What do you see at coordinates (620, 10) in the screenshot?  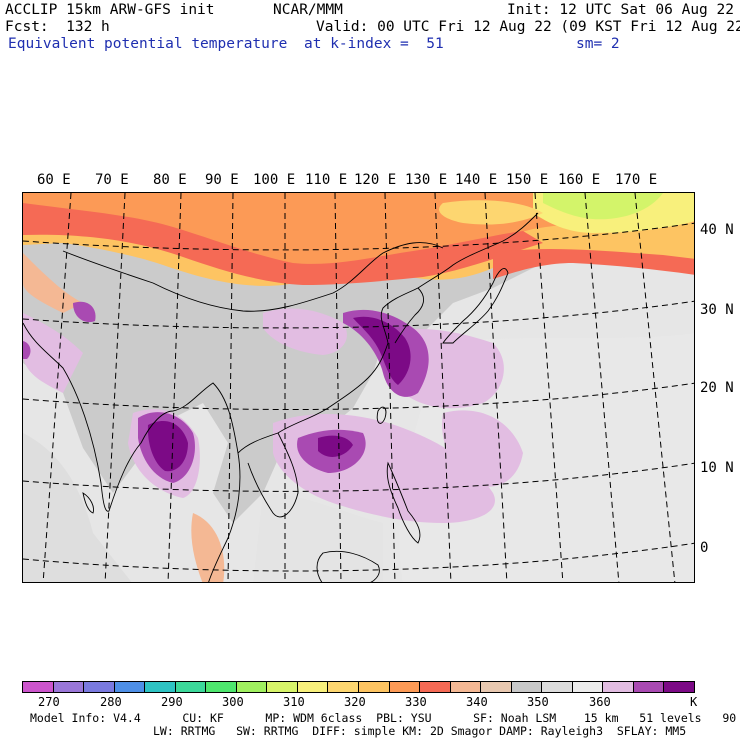 I see `init-time: Init: 12 UTC Sat 06 Aug 22` at bounding box center [620, 10].